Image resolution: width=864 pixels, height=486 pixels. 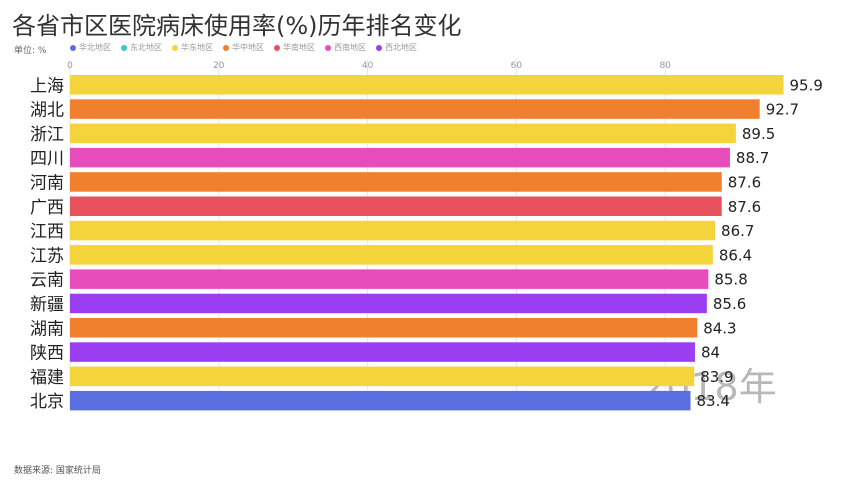 I want to click on legend-label: 西南地区, so click(x=350, y=47).